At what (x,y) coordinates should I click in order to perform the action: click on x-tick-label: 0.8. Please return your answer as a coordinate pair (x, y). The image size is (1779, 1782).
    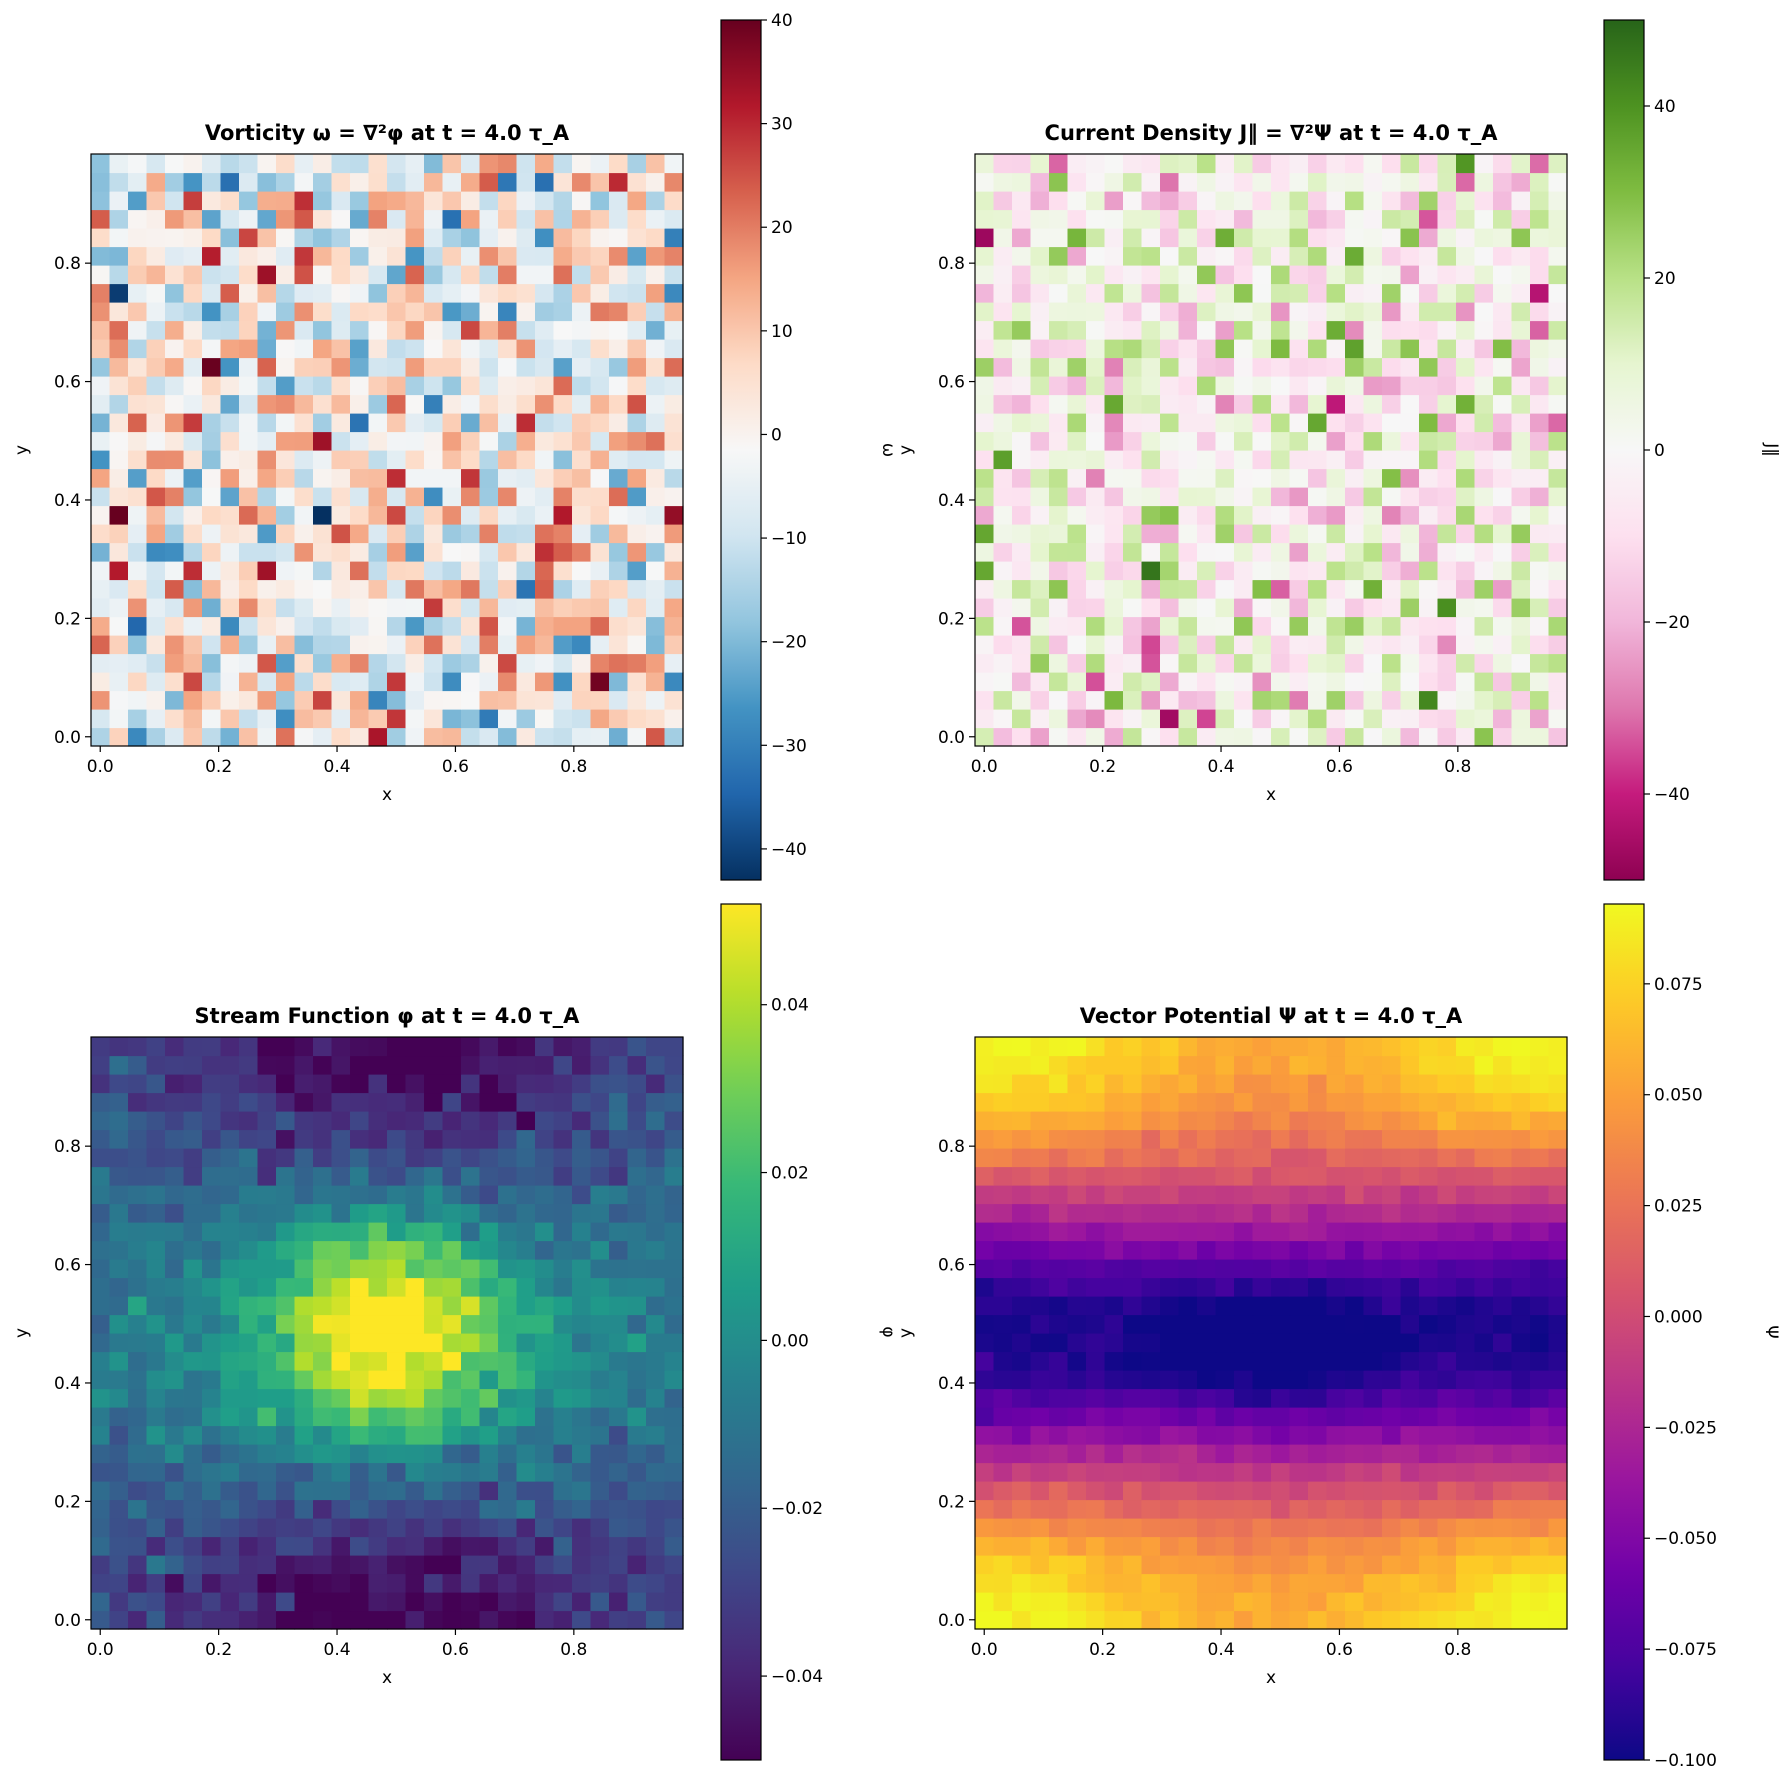
    Looking at the image, I should click on (1457, 767).